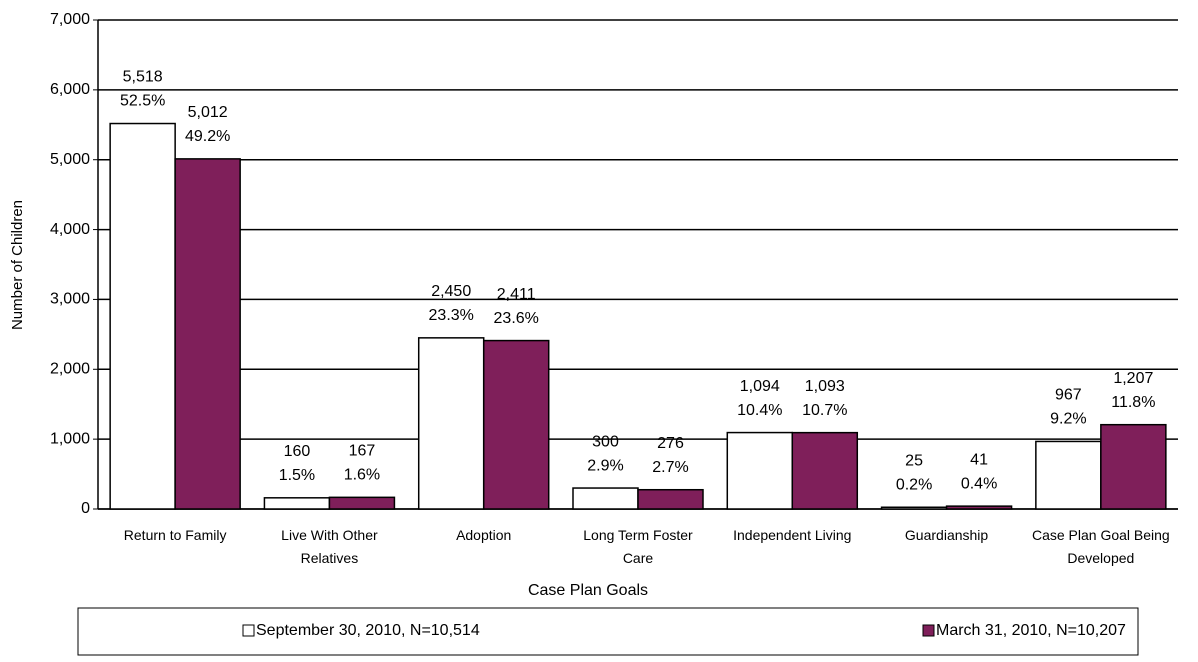 This screenshot has width=1198, height=662. Describe the element at coordinates (1100, 558) in the screenshot. I see `x-tick-label-line: Developed` at that location.